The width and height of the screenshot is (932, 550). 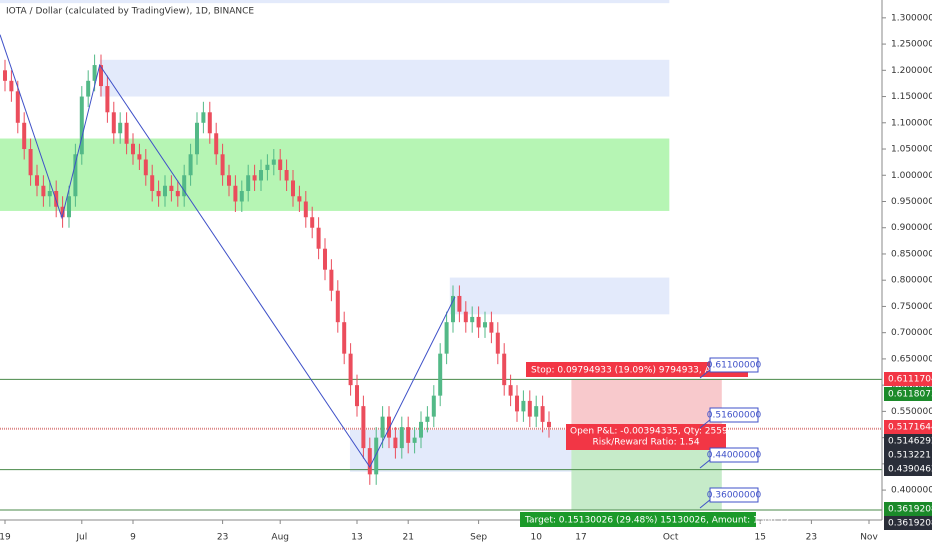 I want to click on callout-label: 0.44000000, so click(x=734, y=456).